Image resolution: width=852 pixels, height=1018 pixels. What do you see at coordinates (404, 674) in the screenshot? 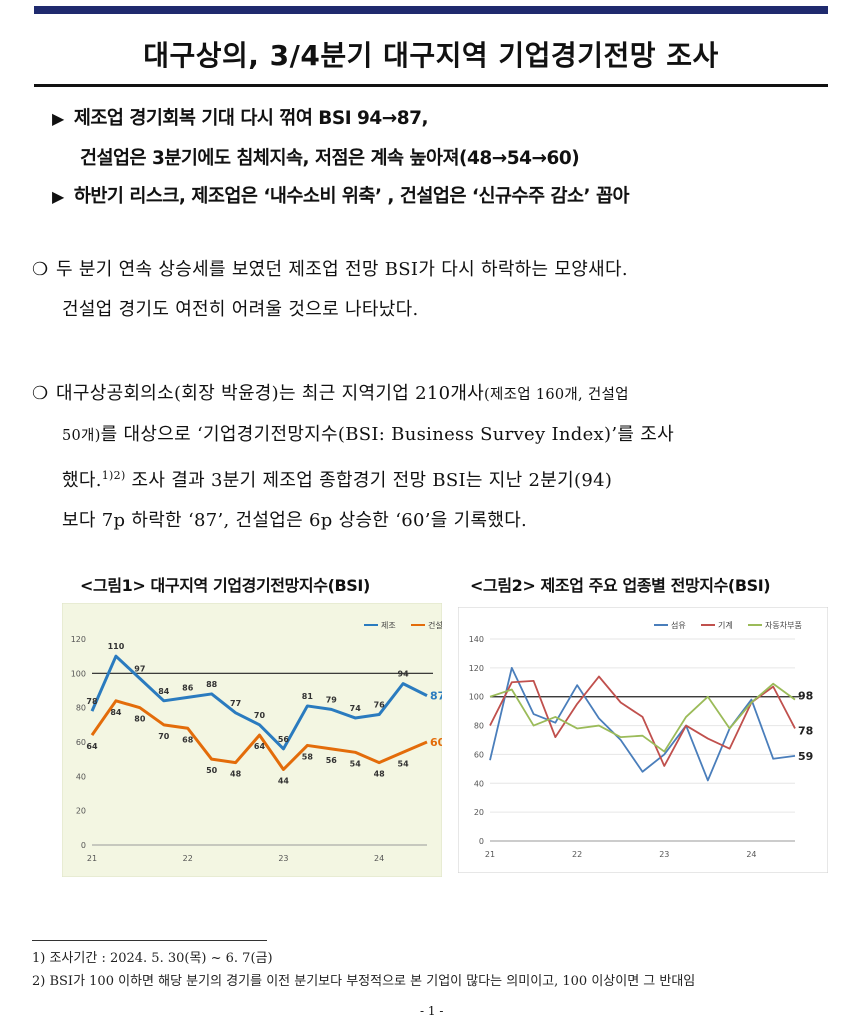
I see `data-label: 94` at bounding box center [404, 674].